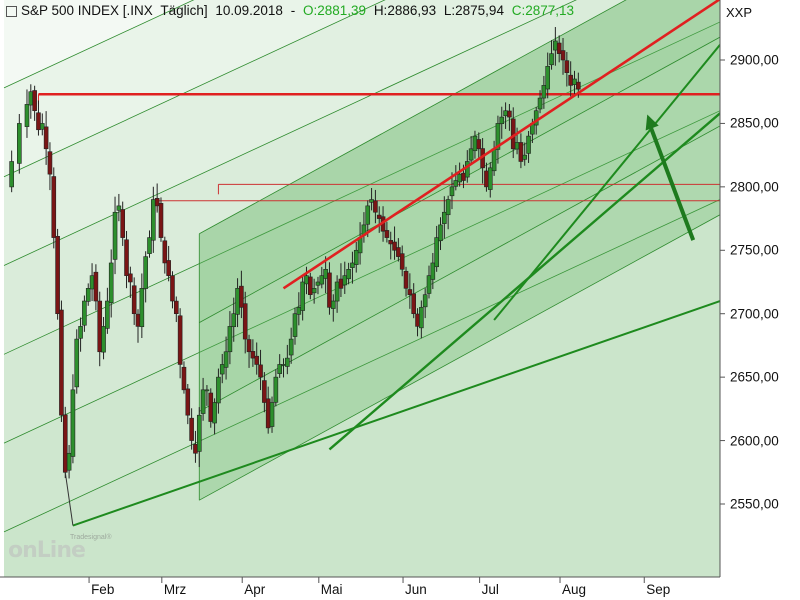  Describe the element at coordinates (255, 589) in the screenshot. I see `x-tick-label: Apr` at that location.